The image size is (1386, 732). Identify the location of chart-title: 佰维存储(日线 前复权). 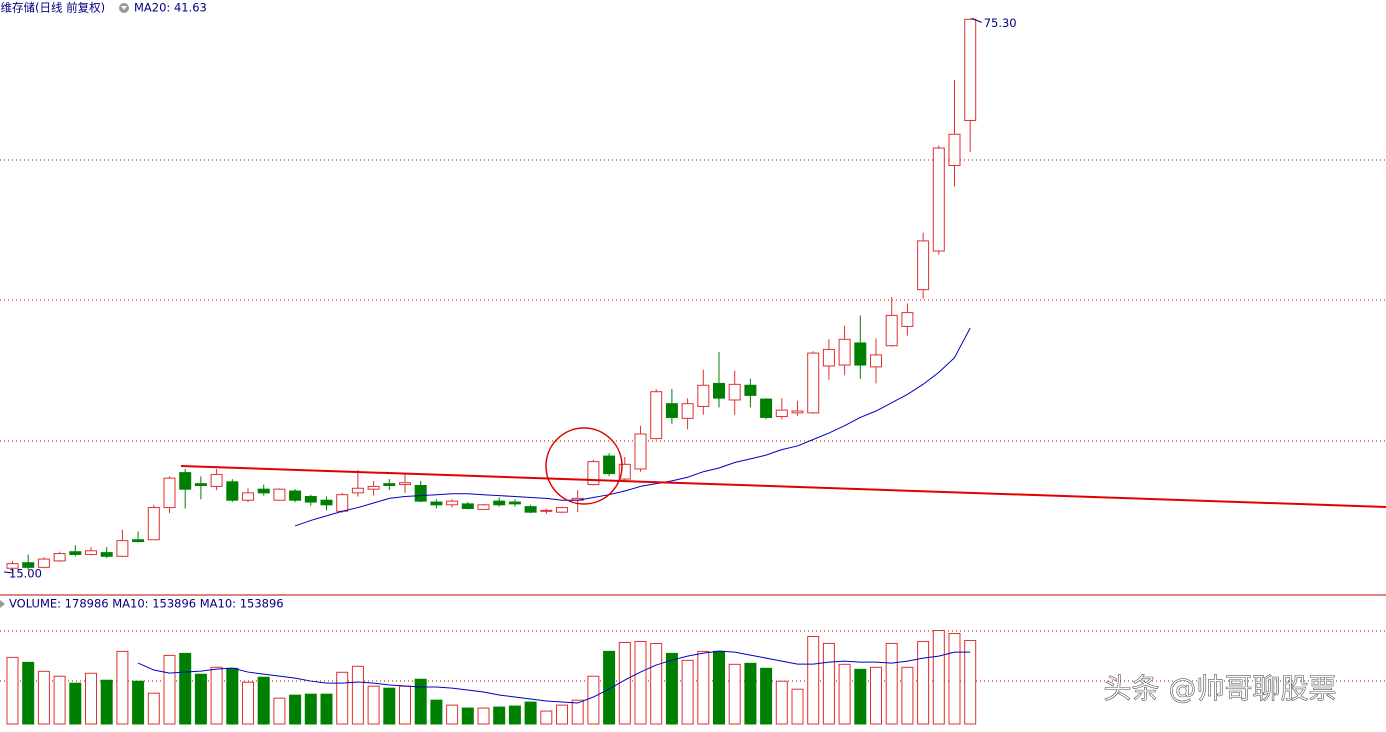
(52, 8).